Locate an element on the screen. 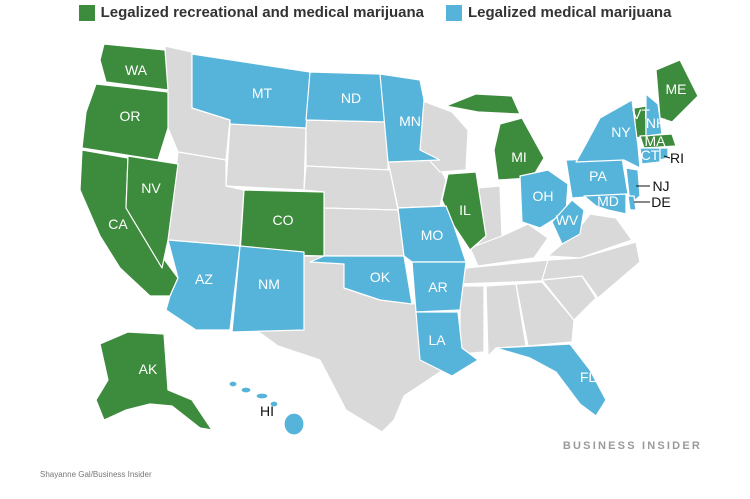 The image size is (750, 499). label-DE: DE is located at coordinates (660, 202).